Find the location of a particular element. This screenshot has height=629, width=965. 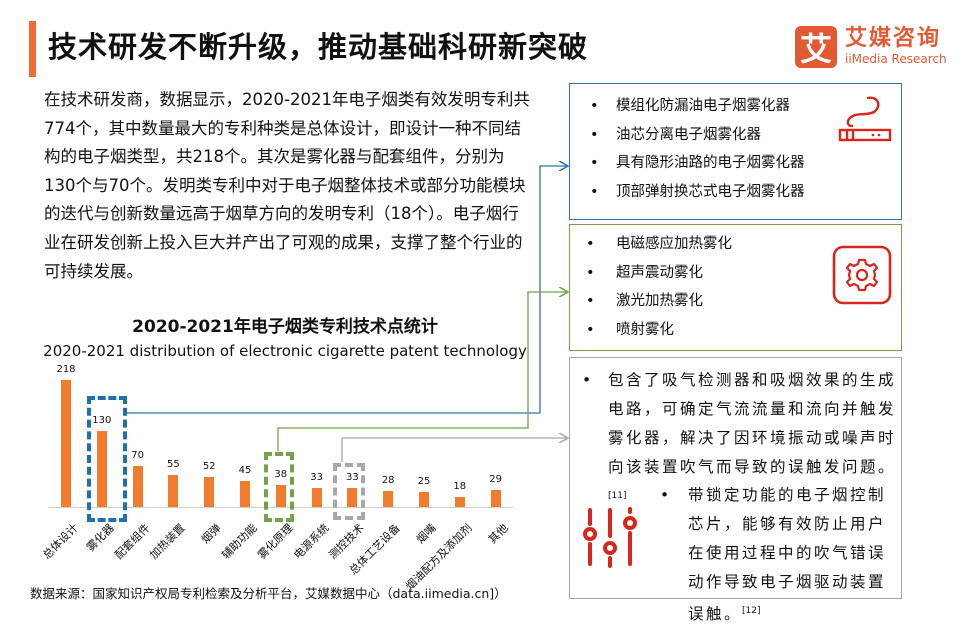

bar-column: 218 总体设计 is located at coordinates (60, 461).